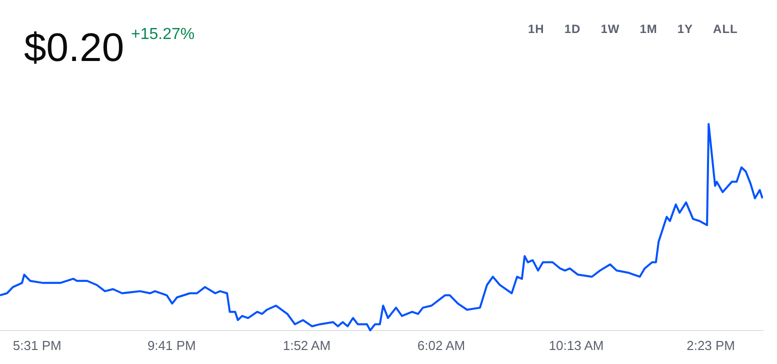 This screenshot has height=364, width=777. What do you see at coordinates (163, 35) in the screenshot?
I see `chart-subtitle: +15.27%` at bounding box center [163, 35].